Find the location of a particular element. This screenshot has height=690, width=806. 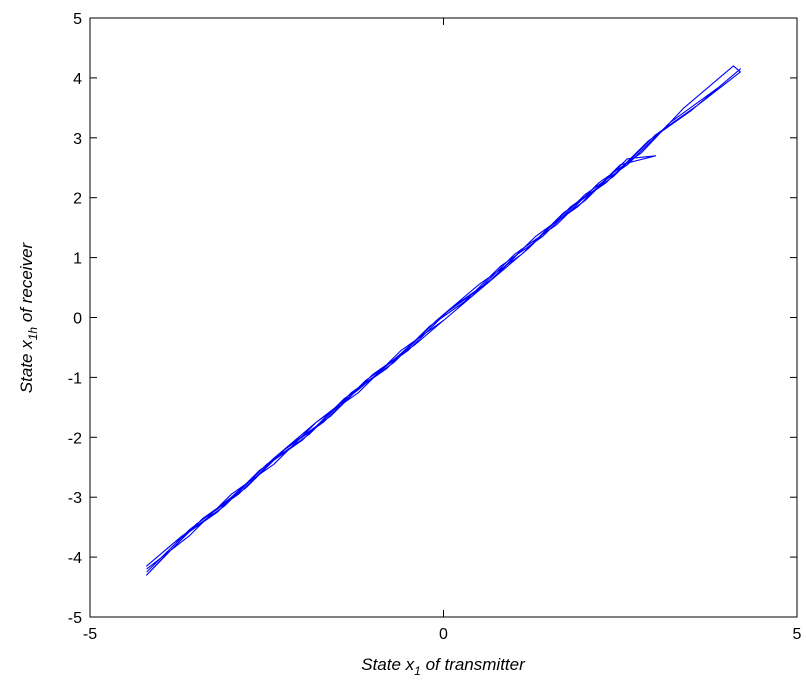

y-tick-label: -1 is located at coordinates (75, 378).